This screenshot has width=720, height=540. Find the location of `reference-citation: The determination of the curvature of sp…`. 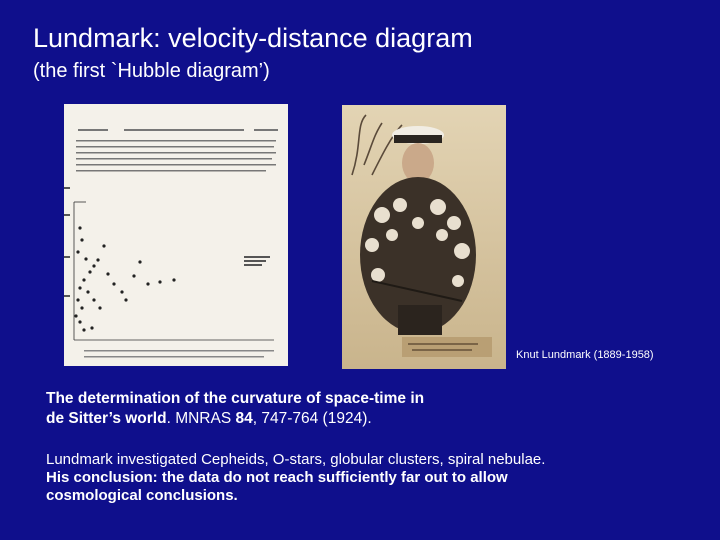

reference-citation: The determination of the curvature of sp… is located at coordinates (235, 409).